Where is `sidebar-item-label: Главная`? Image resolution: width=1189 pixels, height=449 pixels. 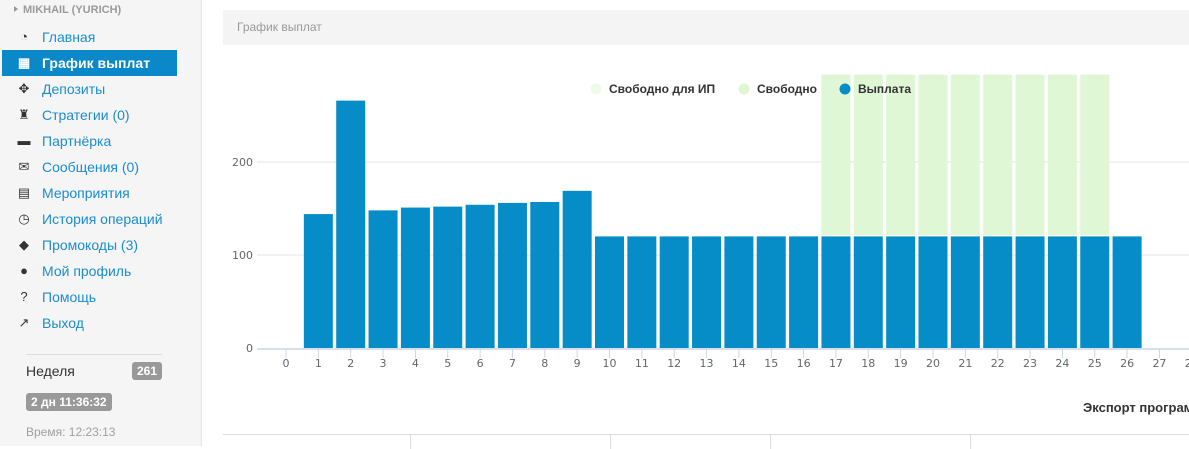
sidebar-item-label: Главная is located at coordinates (69, 37).